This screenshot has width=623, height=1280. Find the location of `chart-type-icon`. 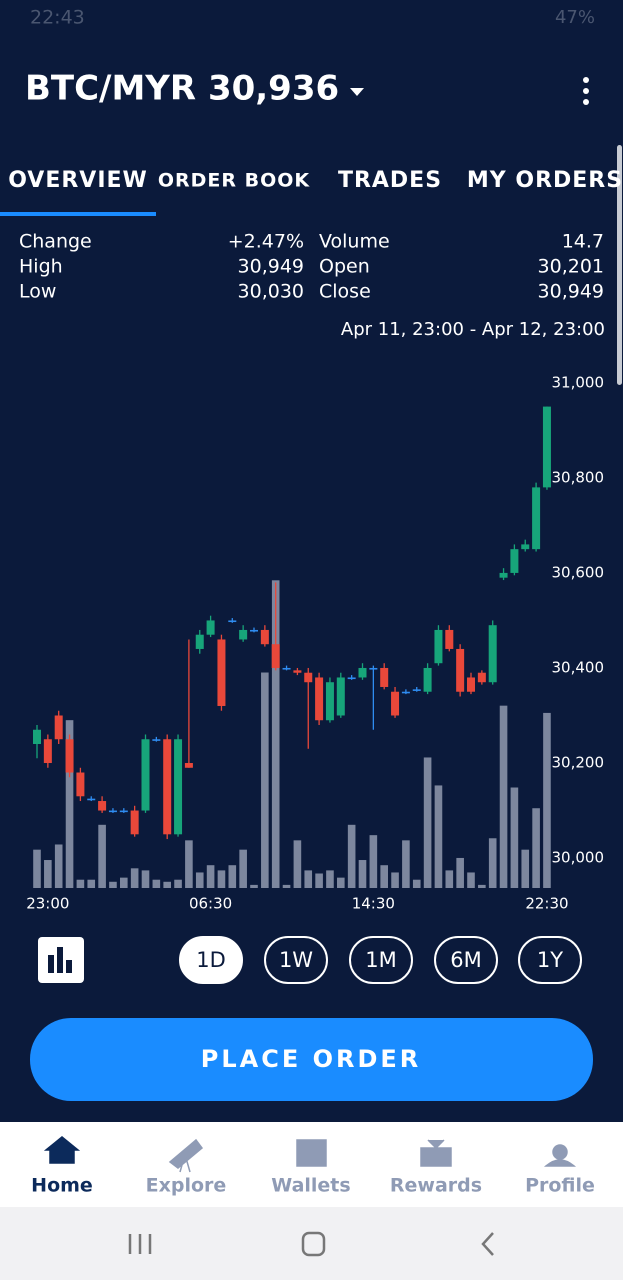

chart-type-icon is located at coordinates (60, 960).